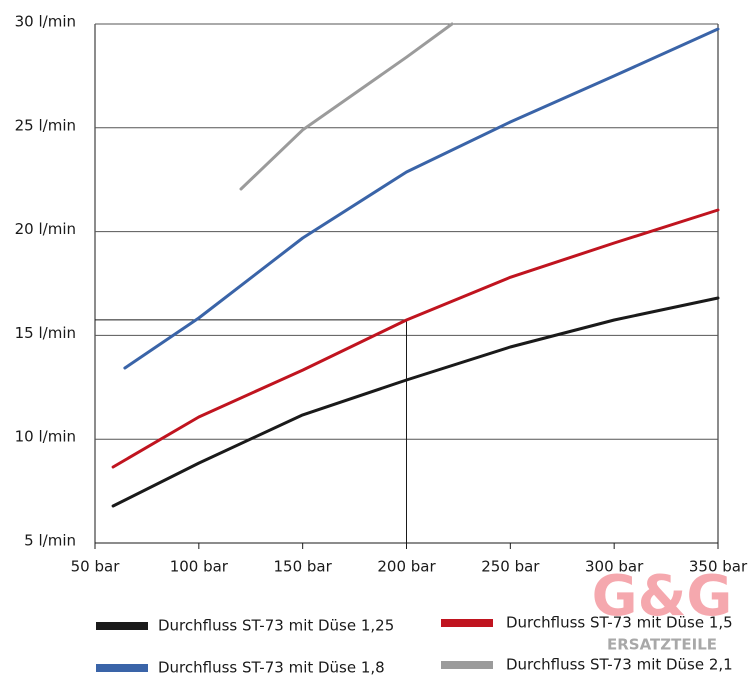 The width and height of the screenshot is (750, 688). I want to click on x-tick-label: 100 bar, so click(199, 567).